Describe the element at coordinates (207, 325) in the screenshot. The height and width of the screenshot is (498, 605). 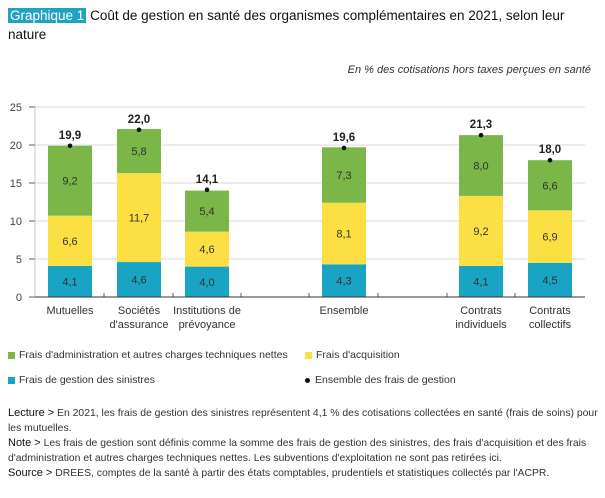
I see `x-tick-label: prévoyance` at that location.